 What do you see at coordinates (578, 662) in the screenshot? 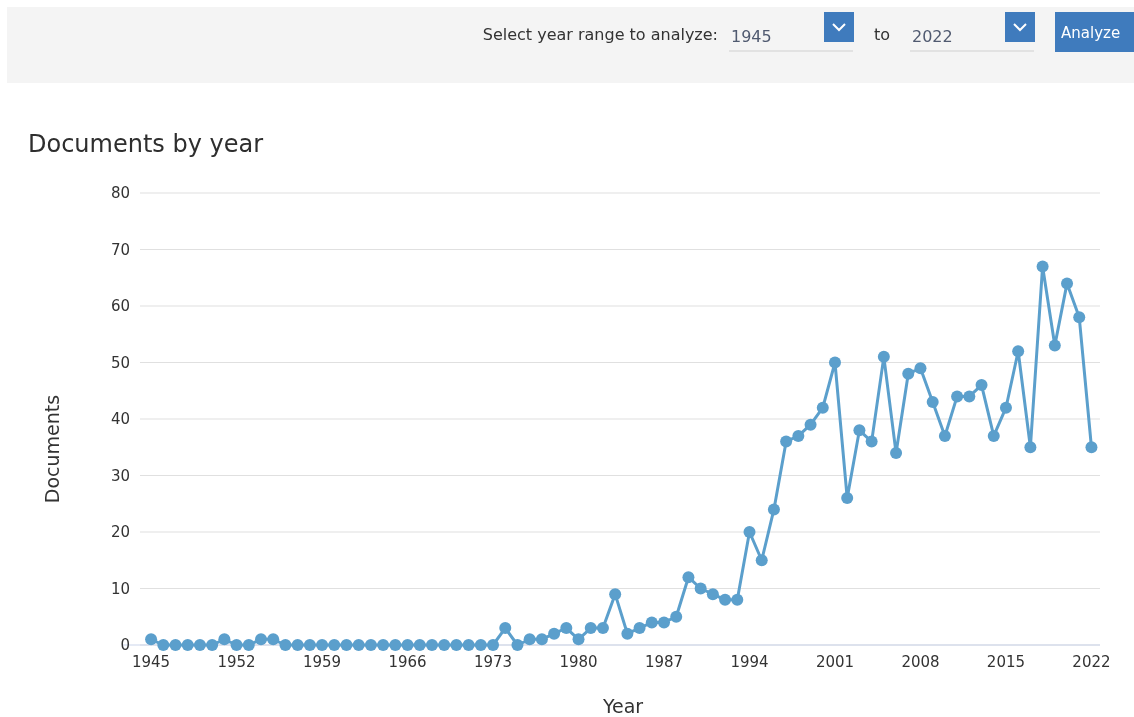
I see `x-tick-label: 1980` at bounding box center [578, 662].